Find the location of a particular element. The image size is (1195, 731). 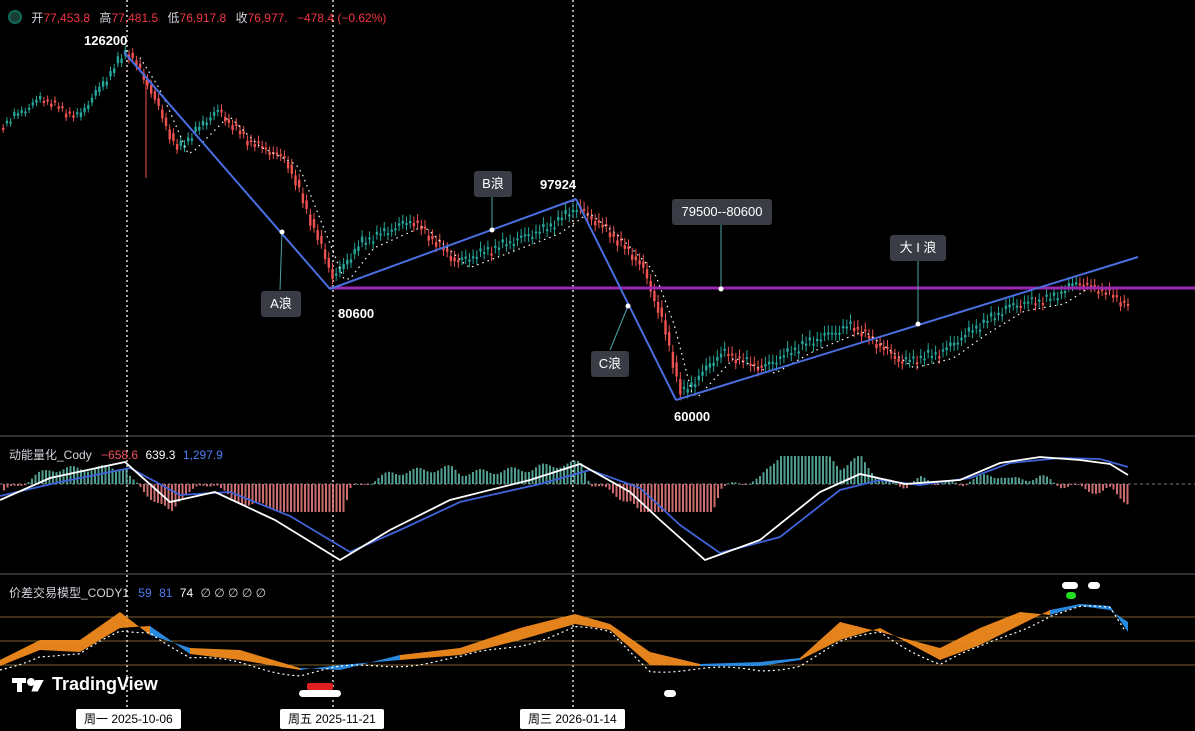

spread-legend: 价差交易模型_CODY1 59 81 74 ∅ ∅ ∅ ∅ ∅ is located at coordinates (139, 592).